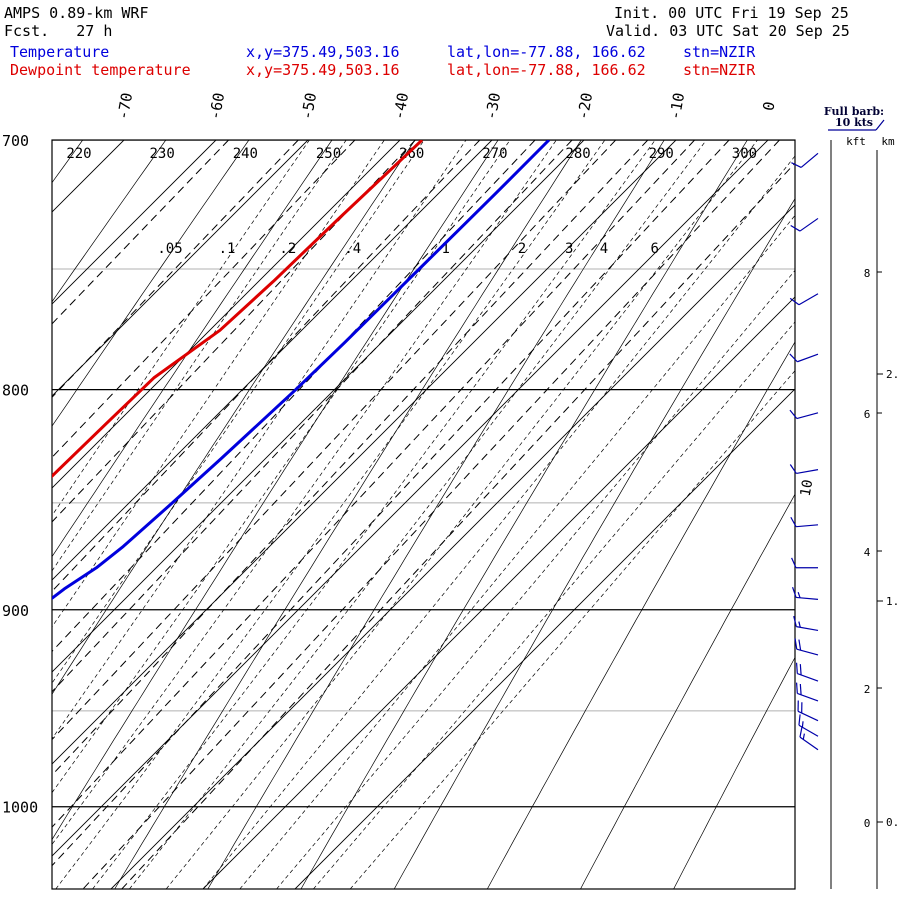  What do you see at coordinates (227, 249) in the screenshot?
I see `mixing-ratio-label: .1` at bounding box center [227, 249].